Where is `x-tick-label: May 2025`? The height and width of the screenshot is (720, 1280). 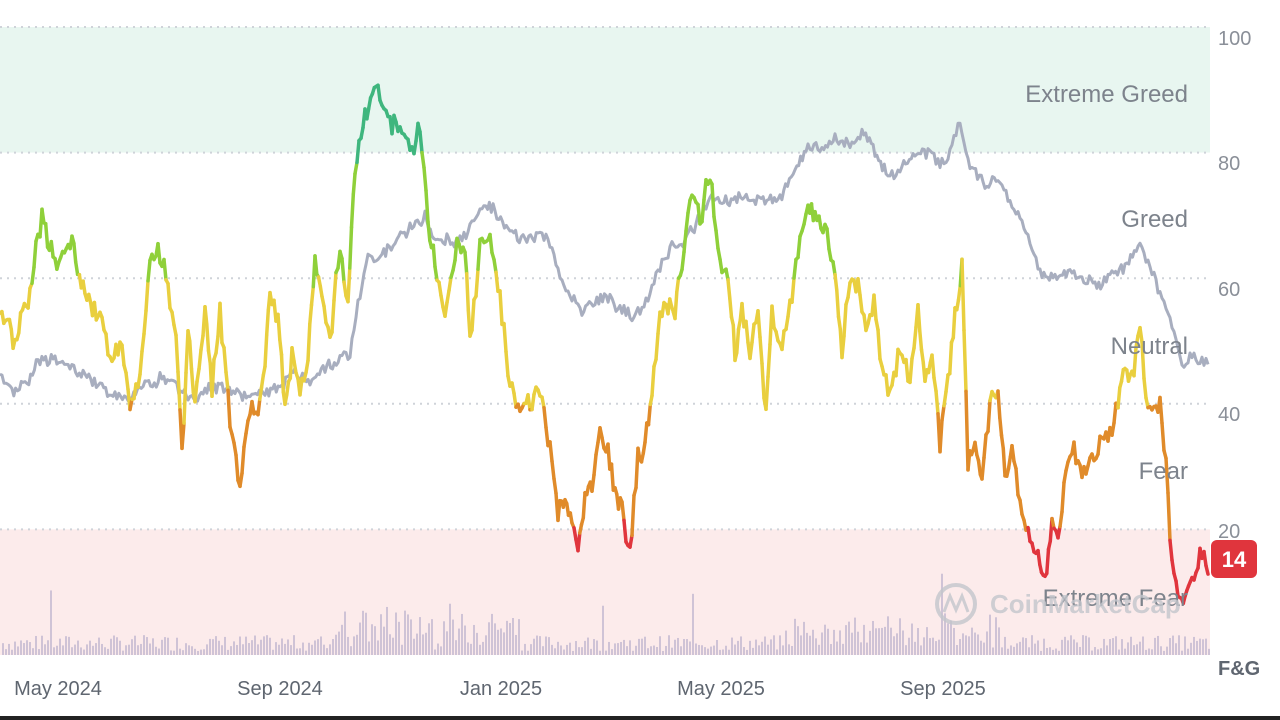
x-tick-label: May 2025 is located at coordinates (721, 689).